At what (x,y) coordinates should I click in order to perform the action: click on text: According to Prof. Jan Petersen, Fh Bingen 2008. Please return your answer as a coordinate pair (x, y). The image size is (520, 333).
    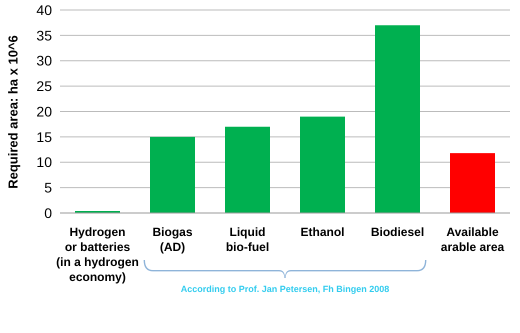
    Looking at the image, I should click on (285, 289).